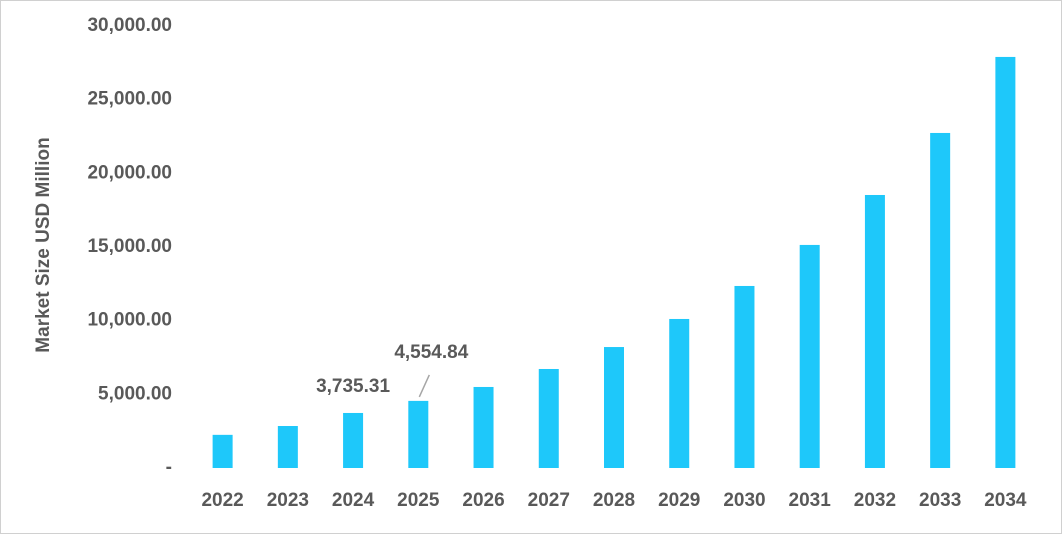 The image size is (1062, 534). Describe the element at coordinates (875, 500) in the screenshot. I see `x-tick-label: 2032` at that location.